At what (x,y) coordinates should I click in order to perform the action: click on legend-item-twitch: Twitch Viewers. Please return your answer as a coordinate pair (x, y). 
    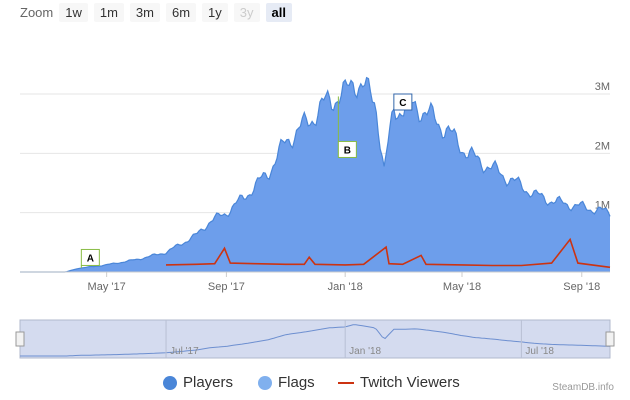
    Looking at the image, I should click on (399, 382).